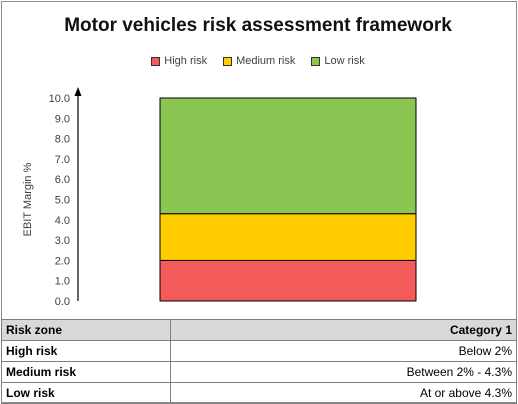 The image size is (518, 404). What do you see at coordinates (156, 61) in the screenshot?
I see `legend-swatch-high` at bounding box center [156, 61].